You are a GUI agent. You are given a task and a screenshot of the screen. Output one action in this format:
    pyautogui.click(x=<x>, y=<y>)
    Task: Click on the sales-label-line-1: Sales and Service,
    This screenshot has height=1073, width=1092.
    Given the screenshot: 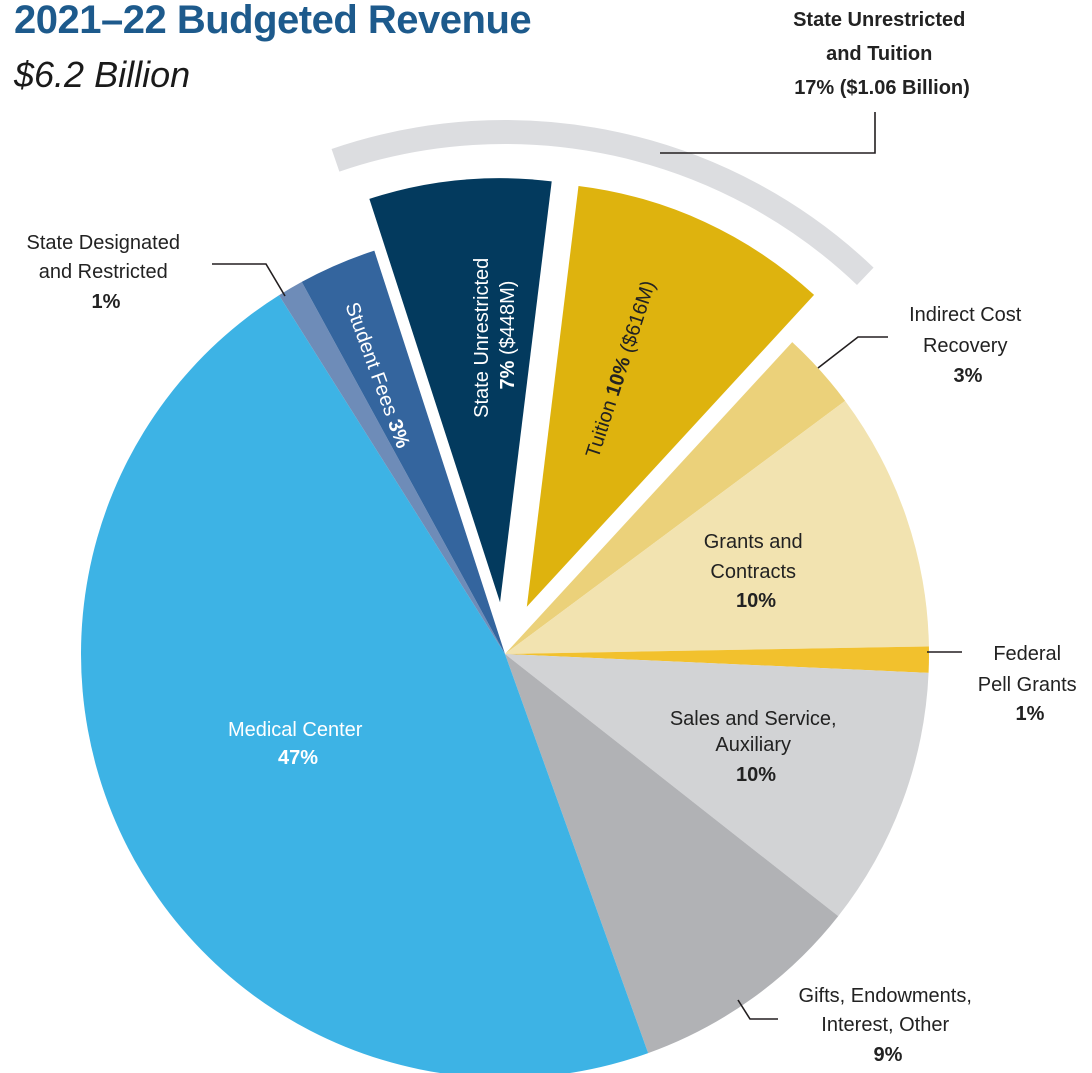 What is the action you would take?
    pyautogui.click(x=753, y=719)
    